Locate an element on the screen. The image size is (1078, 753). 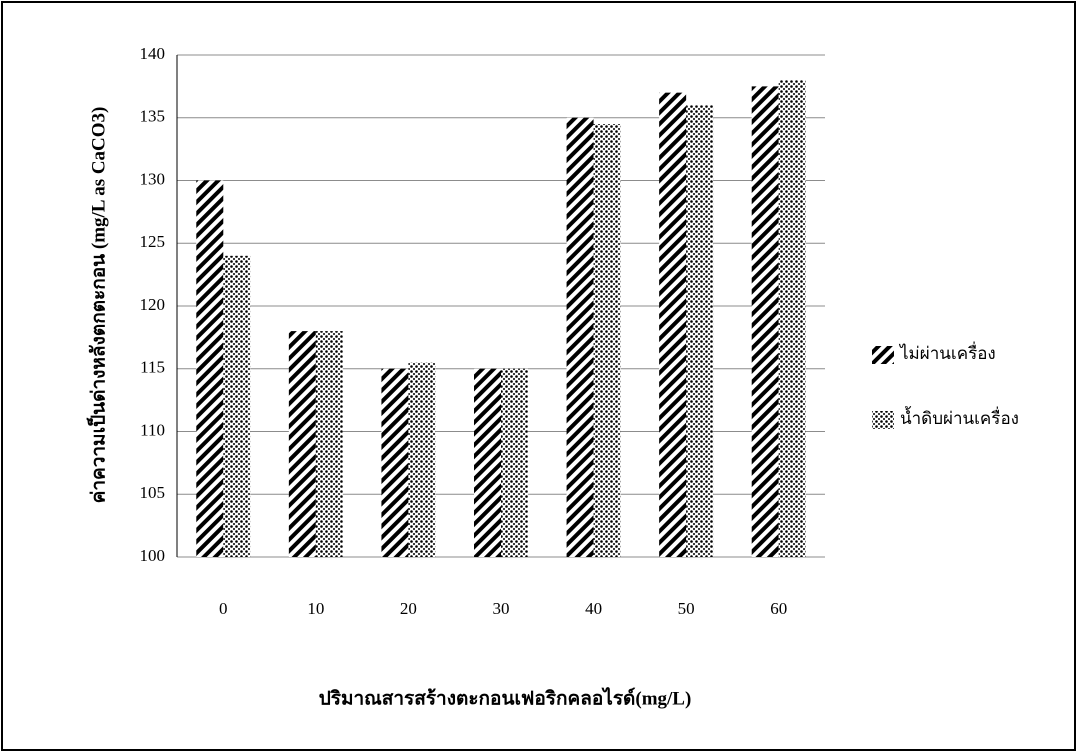
y-tick-label: 130 is located at coordinates (153, 178).